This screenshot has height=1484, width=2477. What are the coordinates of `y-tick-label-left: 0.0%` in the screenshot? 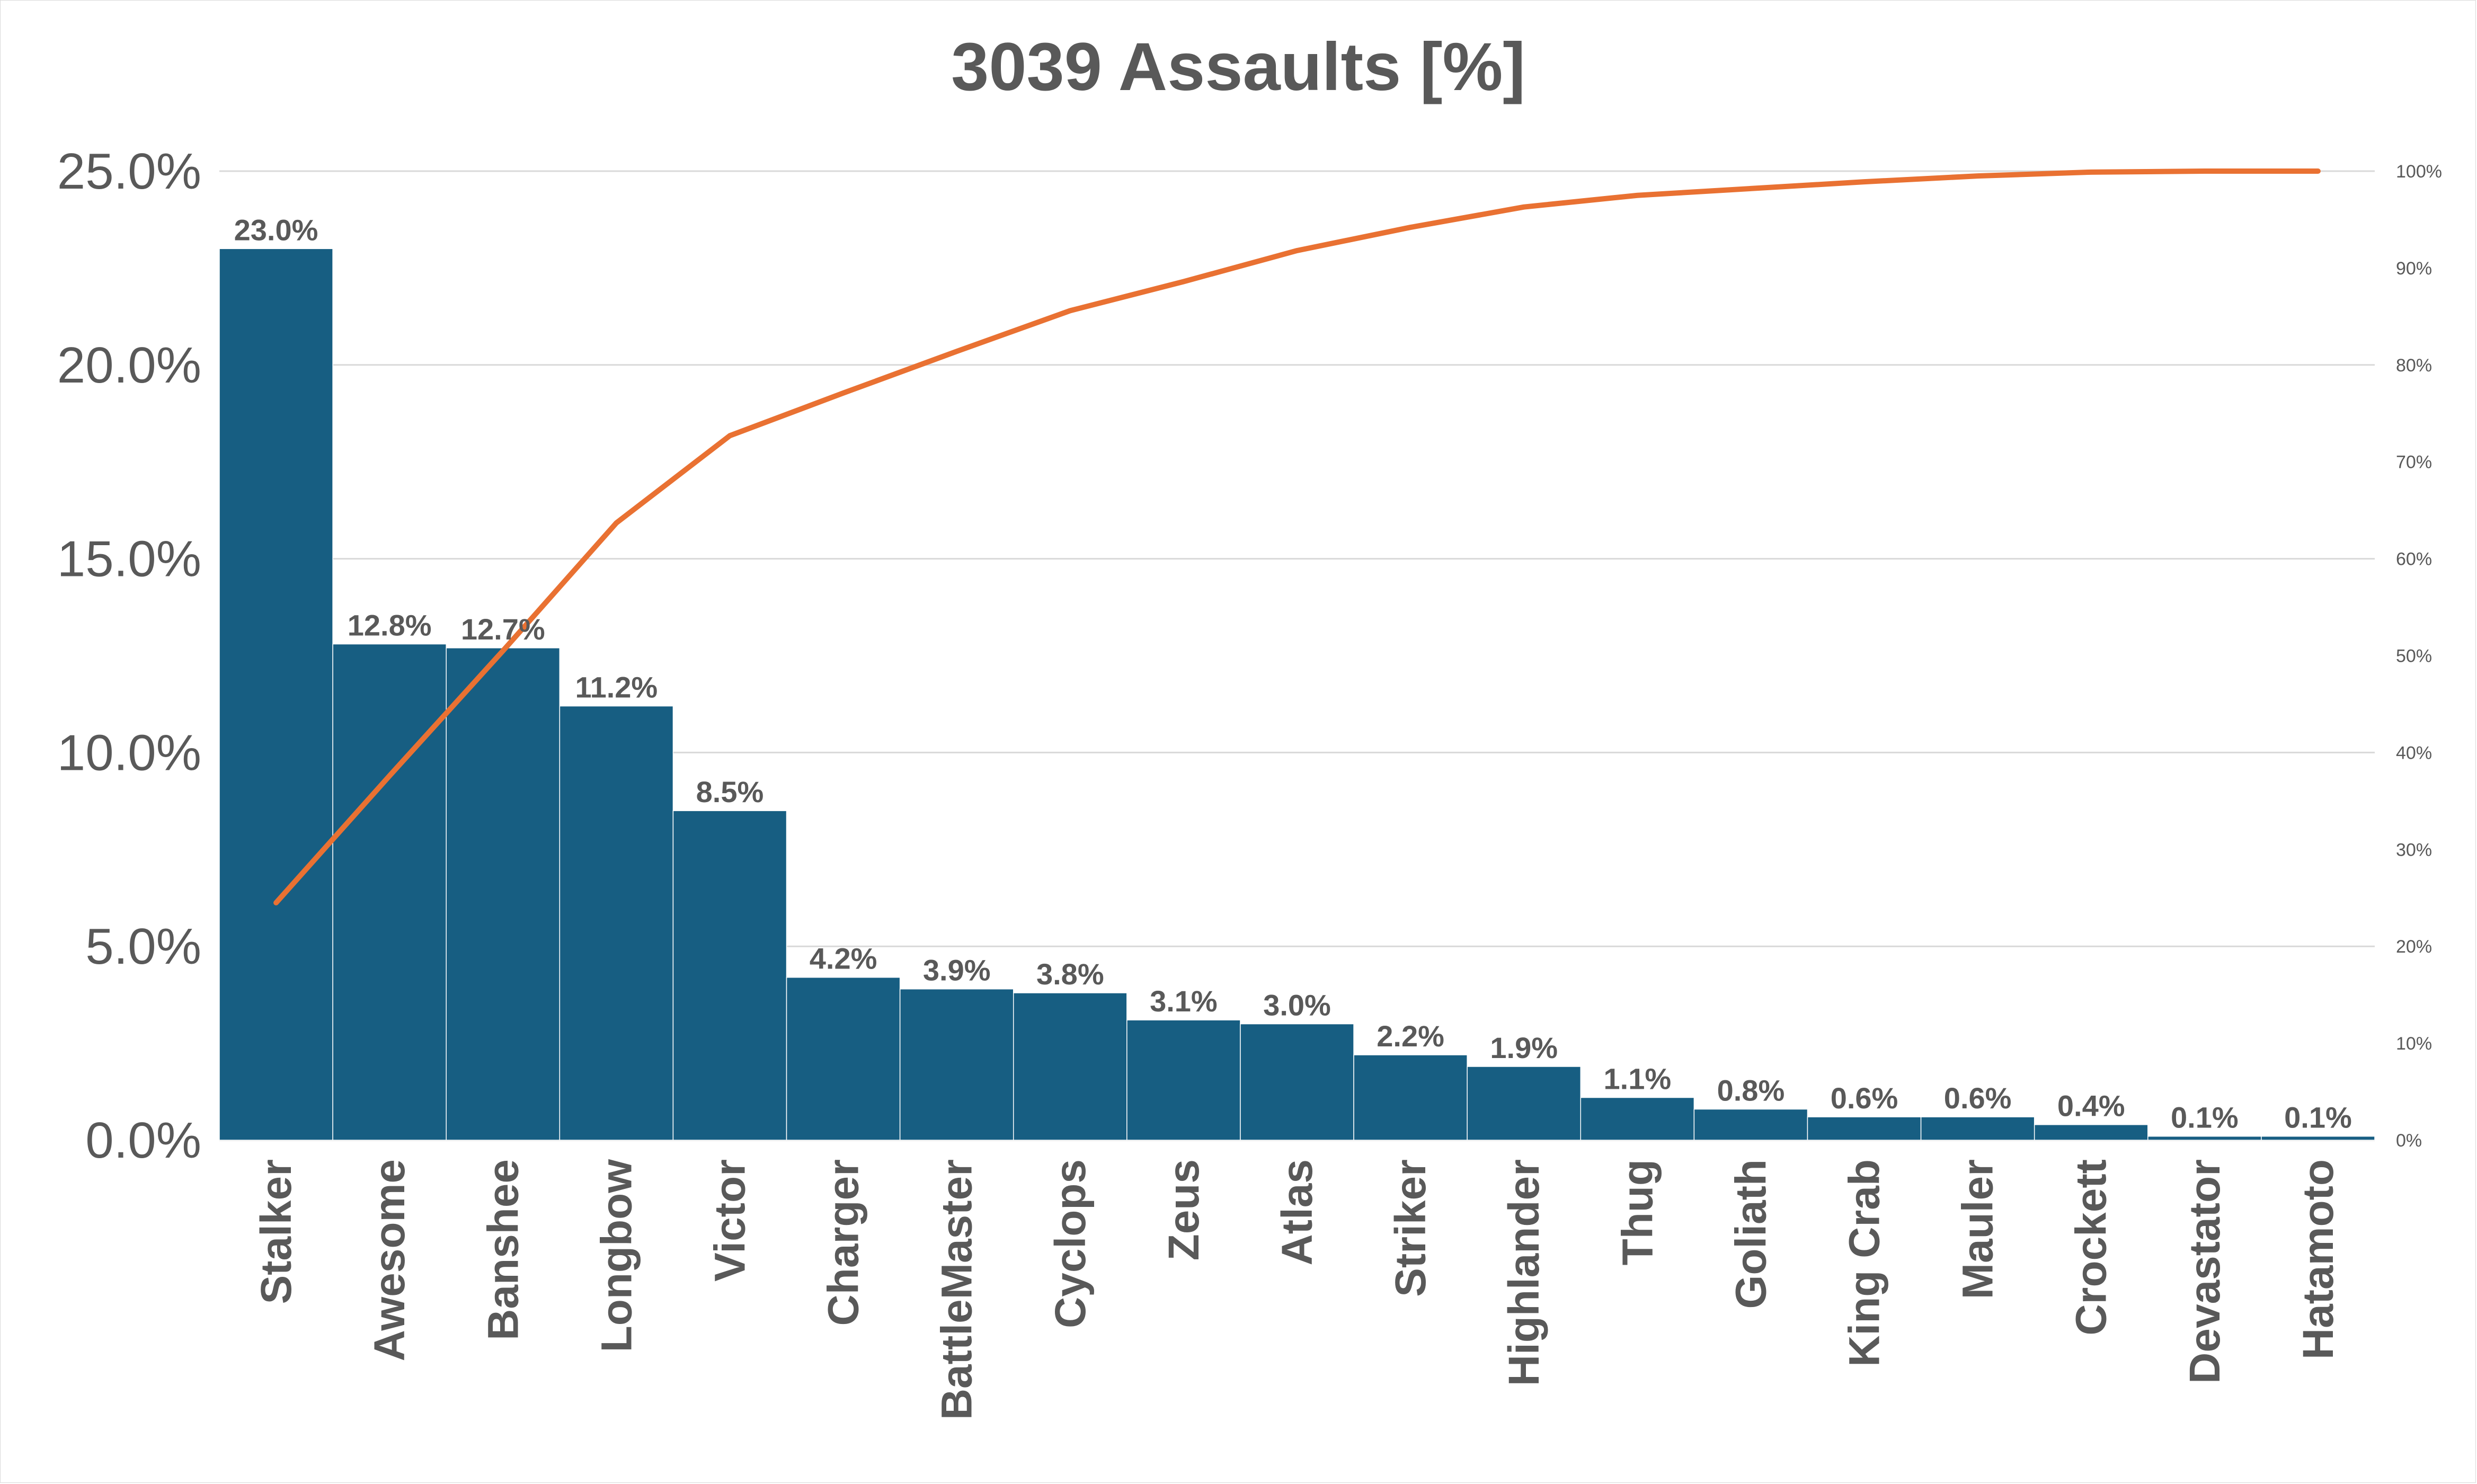 It's located at (143, 1141).